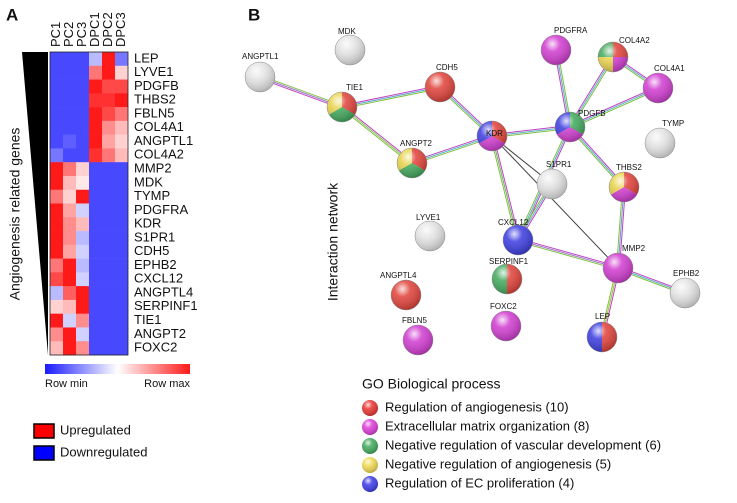  What do you see at coordinates (94, 29) in the screenshot?
I see `column-label: DPC1` at bounding box center [94, 29].